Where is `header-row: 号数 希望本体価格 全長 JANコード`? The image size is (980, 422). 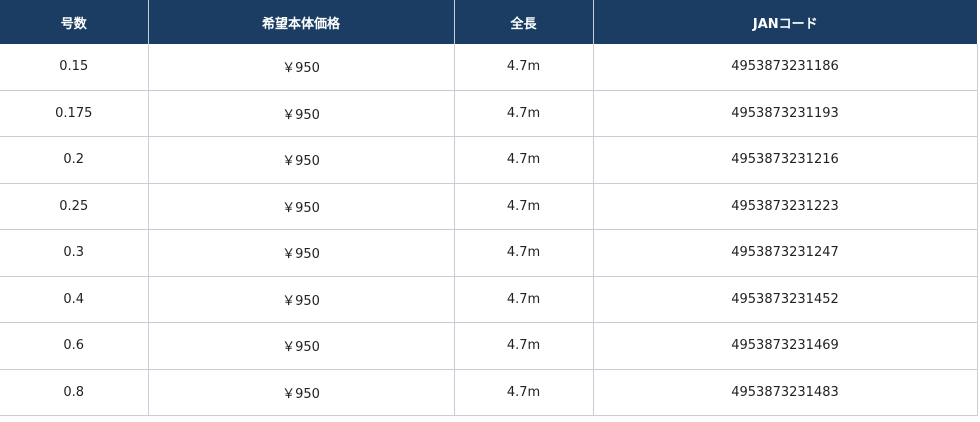
header-row: 号数 希望本体価格 全長 JANコード is located at coordinates (488, 22).